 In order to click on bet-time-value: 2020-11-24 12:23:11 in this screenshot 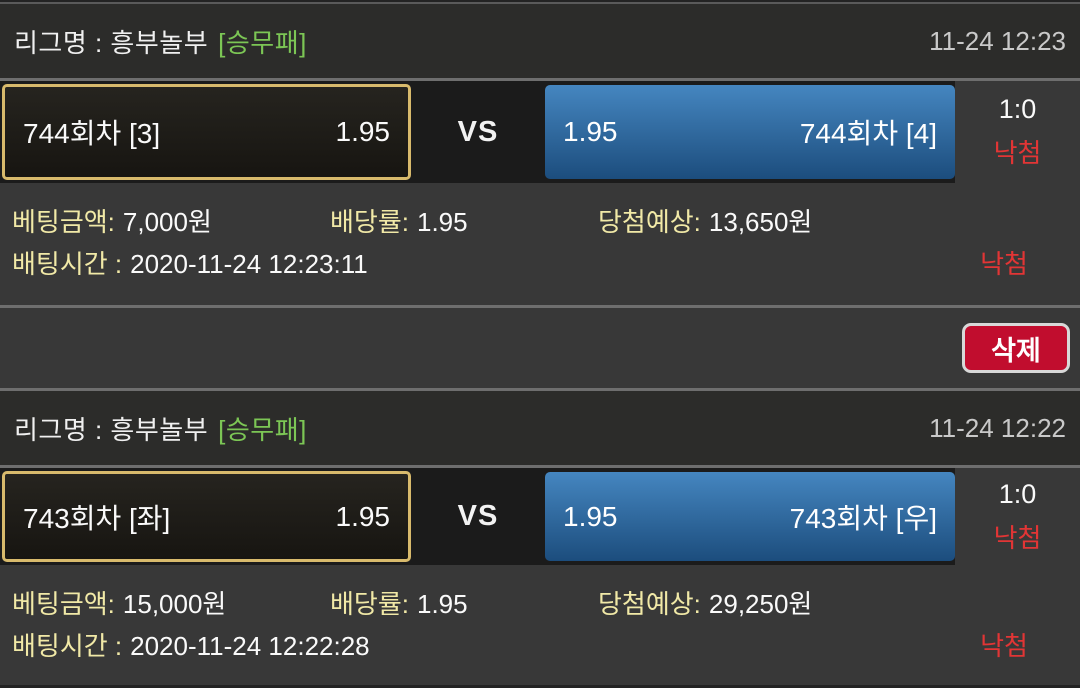, I will do `click(249, 264)`.